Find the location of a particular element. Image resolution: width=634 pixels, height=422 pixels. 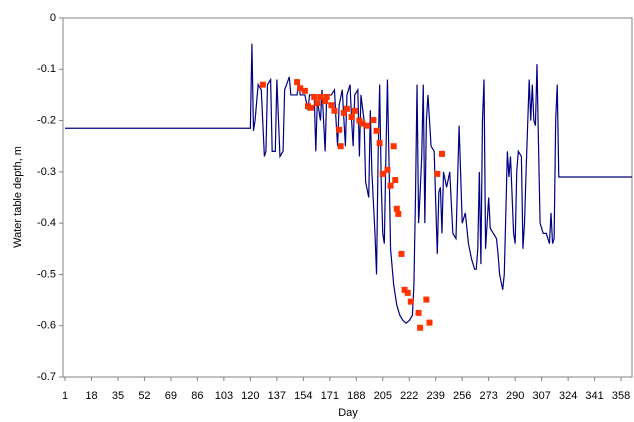

x-tick-label: 239 is located at coordinates (436, 396).